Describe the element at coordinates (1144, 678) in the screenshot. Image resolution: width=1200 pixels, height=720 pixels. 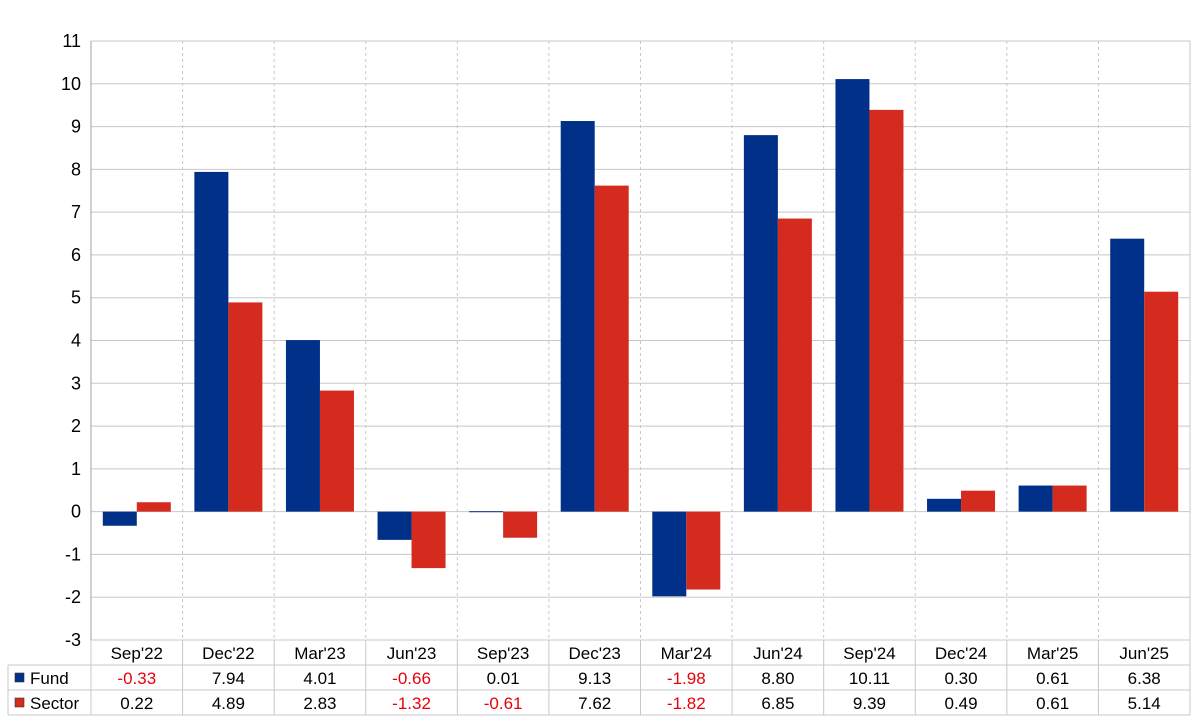
I see `data-label-fund: 6.38` at that location.